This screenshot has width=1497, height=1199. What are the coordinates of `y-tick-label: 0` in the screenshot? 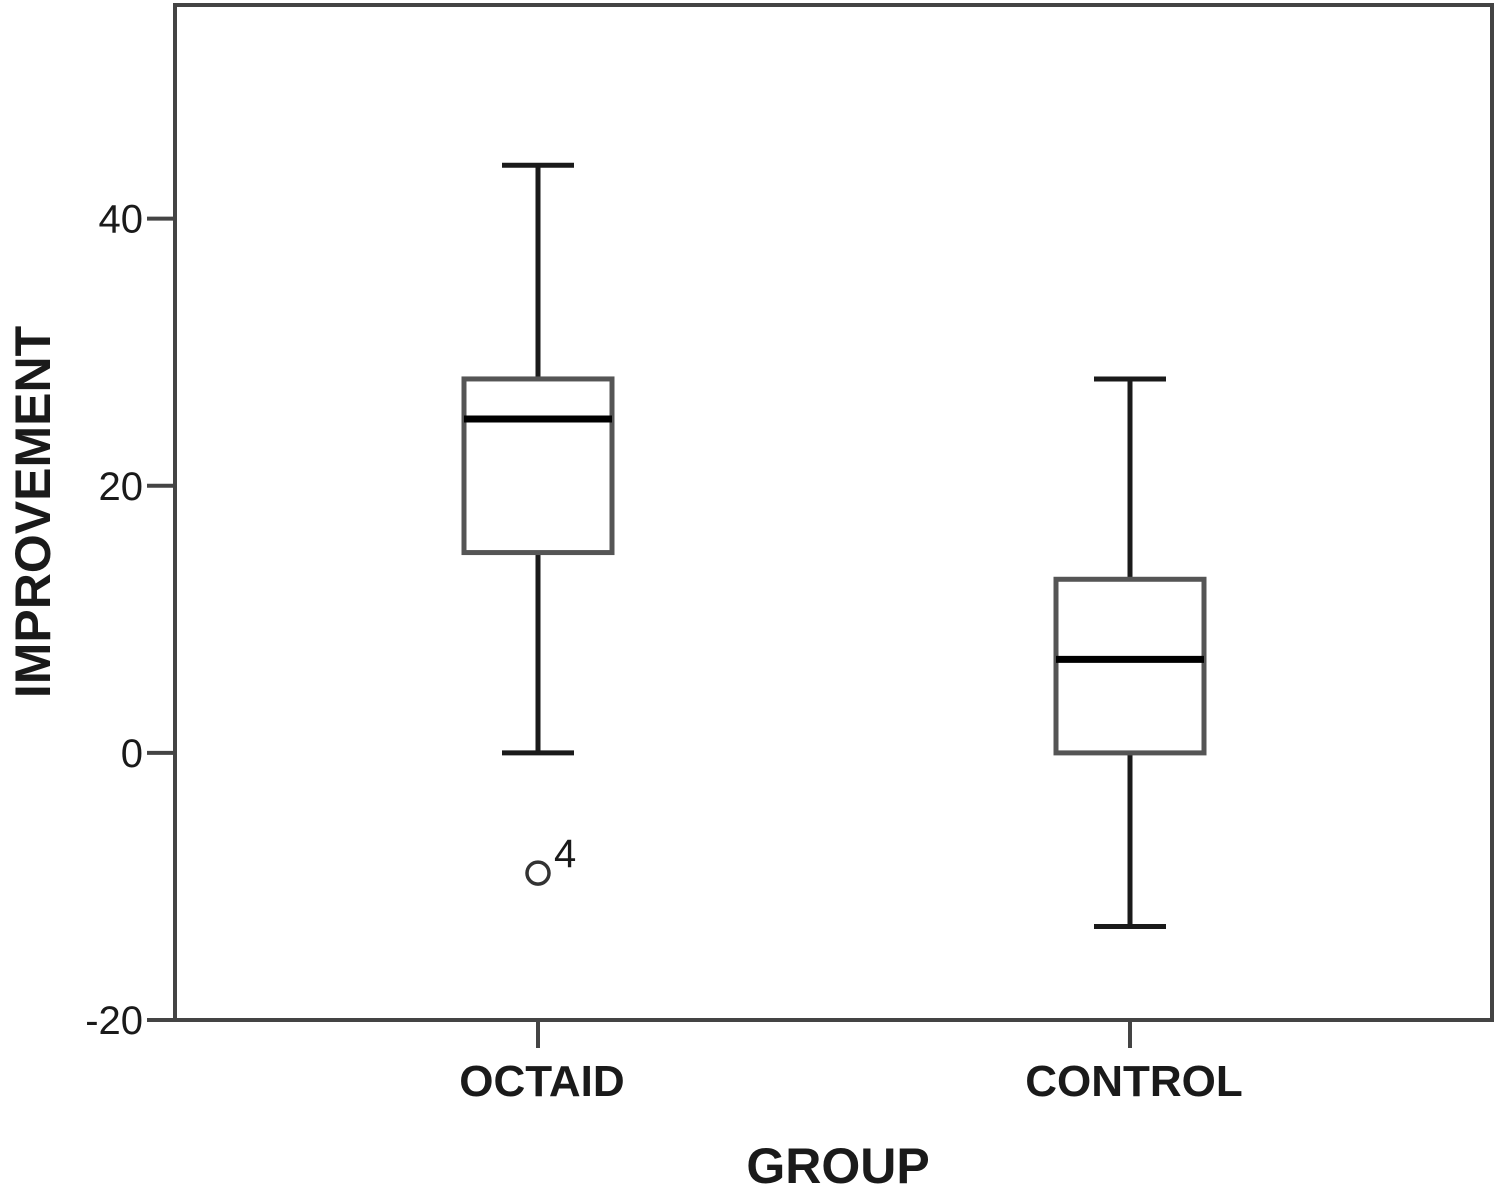 It's located at (132, 754).